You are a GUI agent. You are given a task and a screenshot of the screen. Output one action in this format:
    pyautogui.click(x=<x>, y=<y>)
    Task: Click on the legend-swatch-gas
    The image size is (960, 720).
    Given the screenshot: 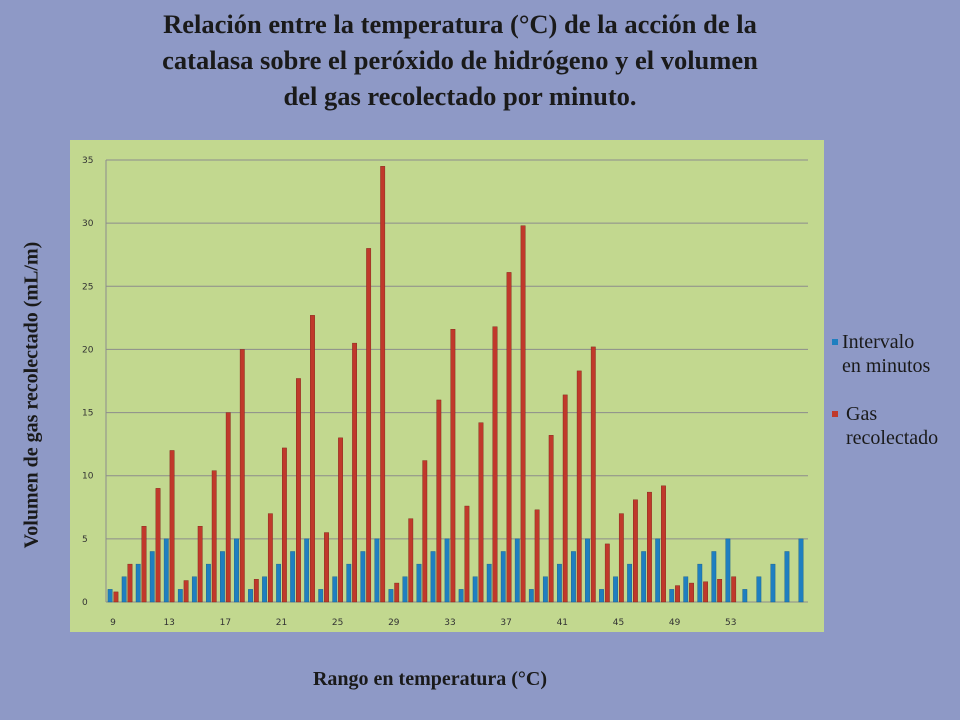 What is the action you would take?
    pyautogui.click(x=835, y=414)
    